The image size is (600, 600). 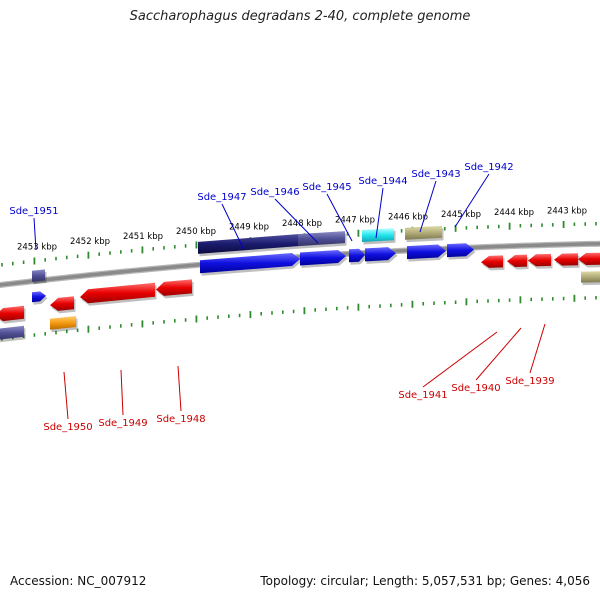 I want to click on scale-label: 2453 kbp, so click(x=37, y=248).